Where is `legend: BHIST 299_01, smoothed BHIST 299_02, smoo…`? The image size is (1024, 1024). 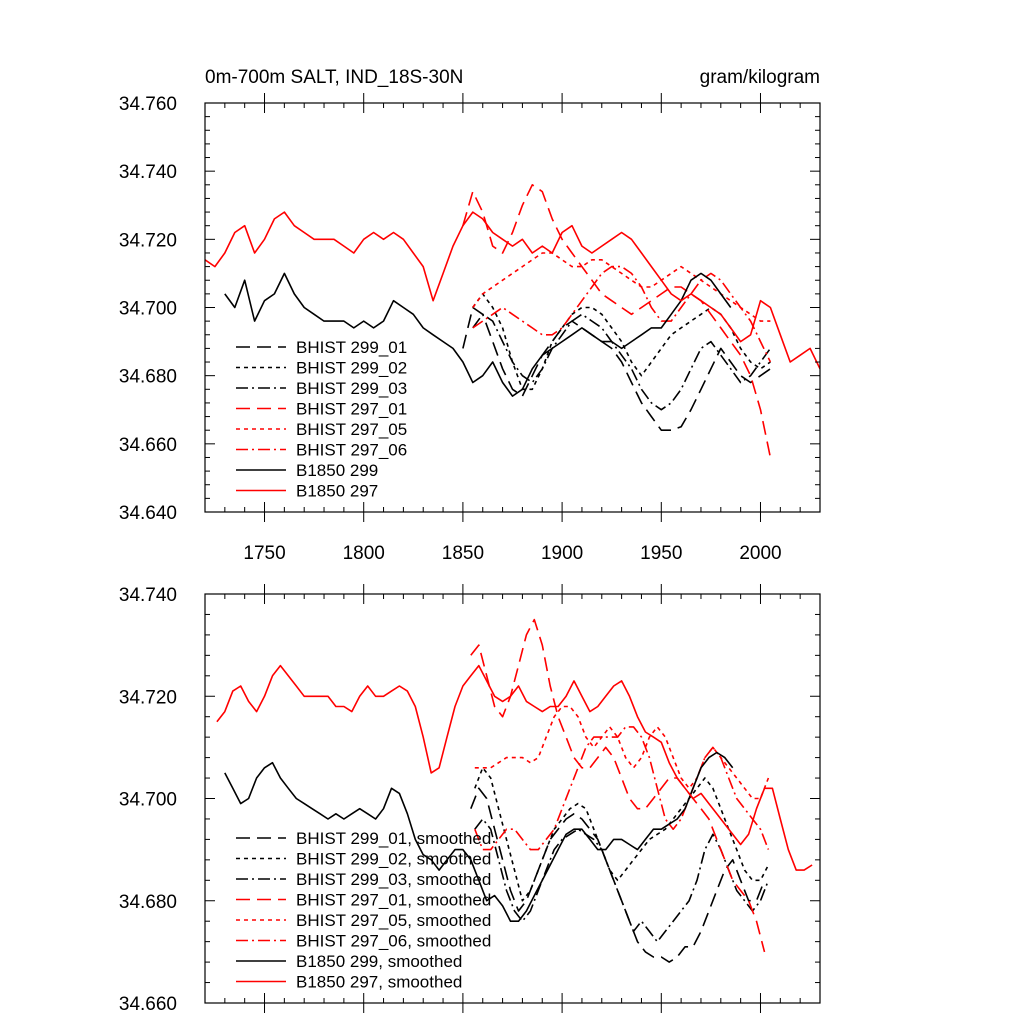 legend: BHIST 299_01, smoothed BHIST 299_02, smoo… is located at coordinates (363, 910).